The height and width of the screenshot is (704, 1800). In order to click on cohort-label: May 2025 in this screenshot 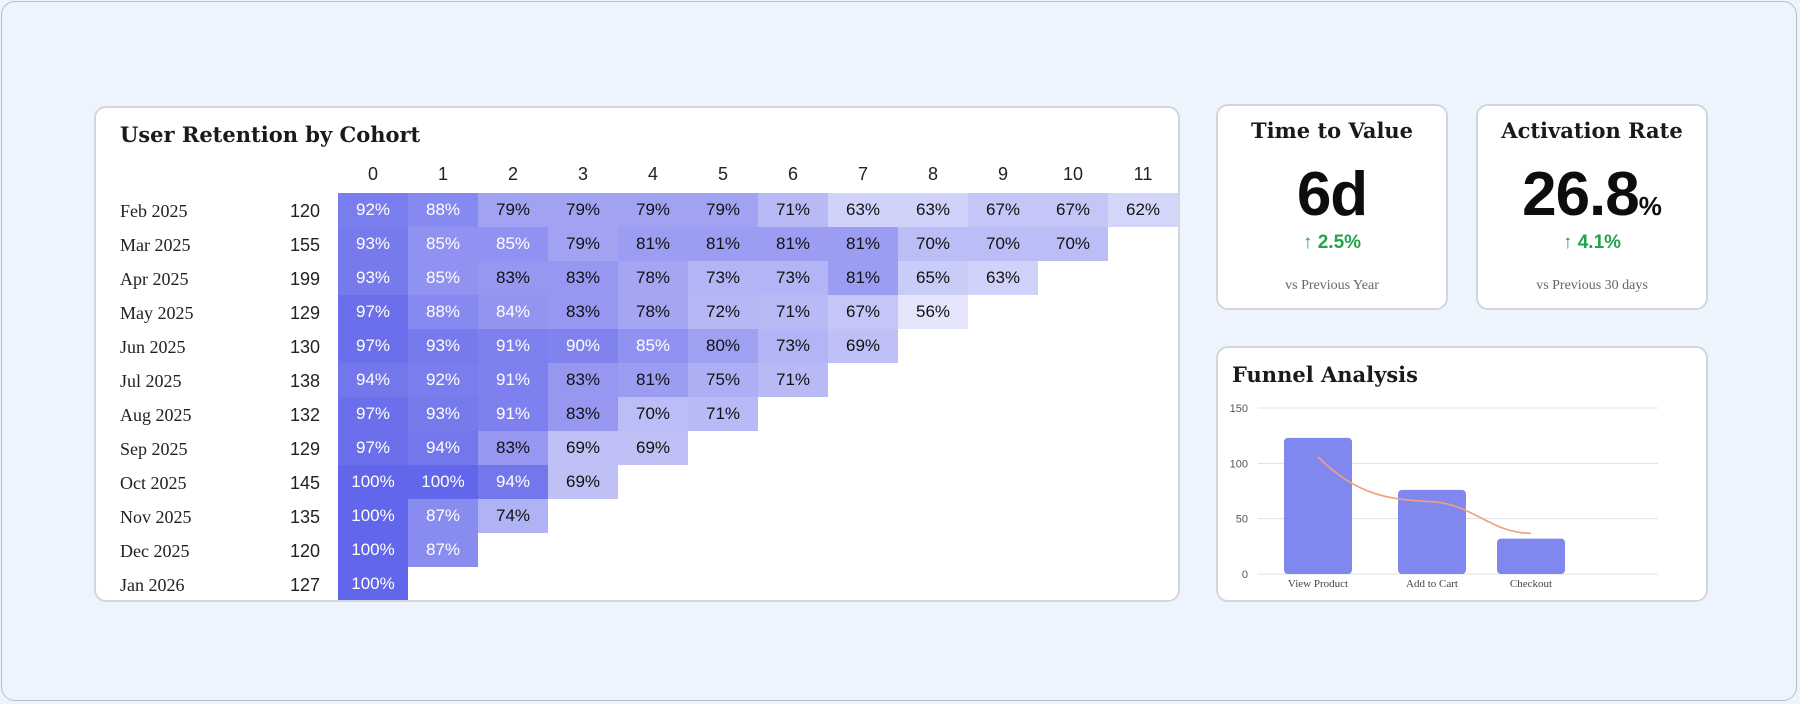, I will do `click(157, 313)`.